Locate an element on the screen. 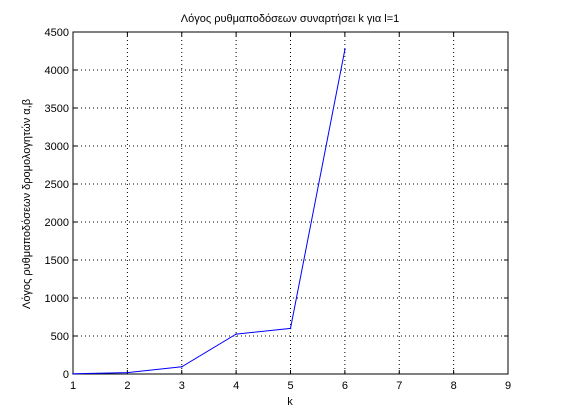 This screenshot has width=561, height=420. x-tick-label: 5 is located at coordinates (290, 386).